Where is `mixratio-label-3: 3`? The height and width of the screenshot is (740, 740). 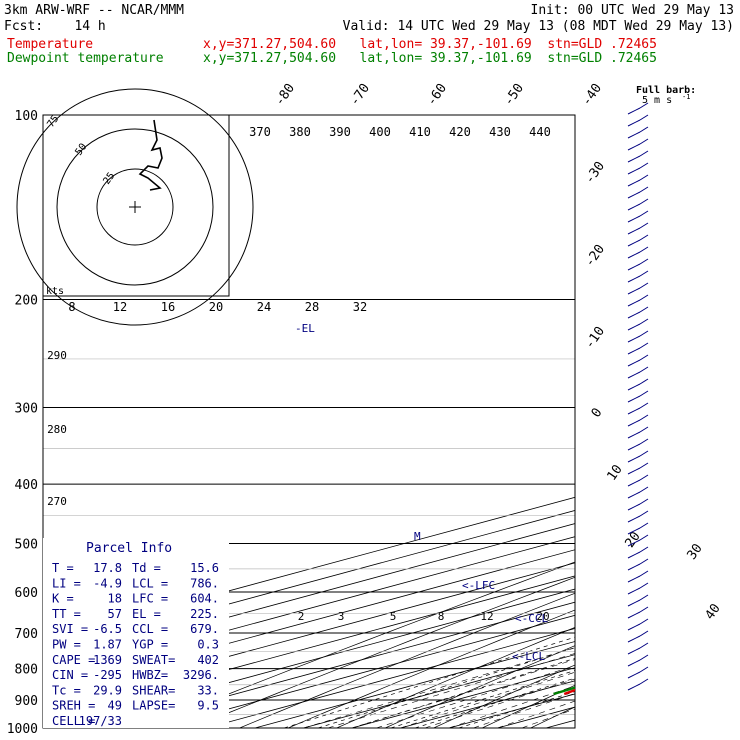 mixratio-label-3: 3 is located at coordinates (341, 616).